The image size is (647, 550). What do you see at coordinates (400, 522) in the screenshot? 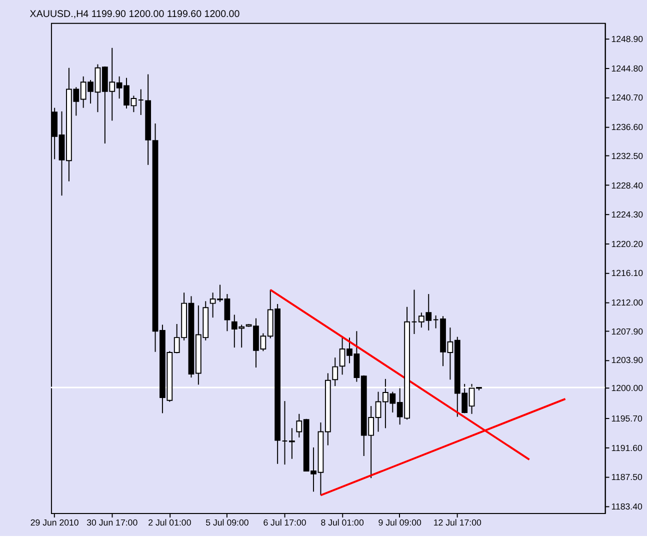
I see `x-tick-label: 9 Jul 09:00` at bounding box center [400, 522].